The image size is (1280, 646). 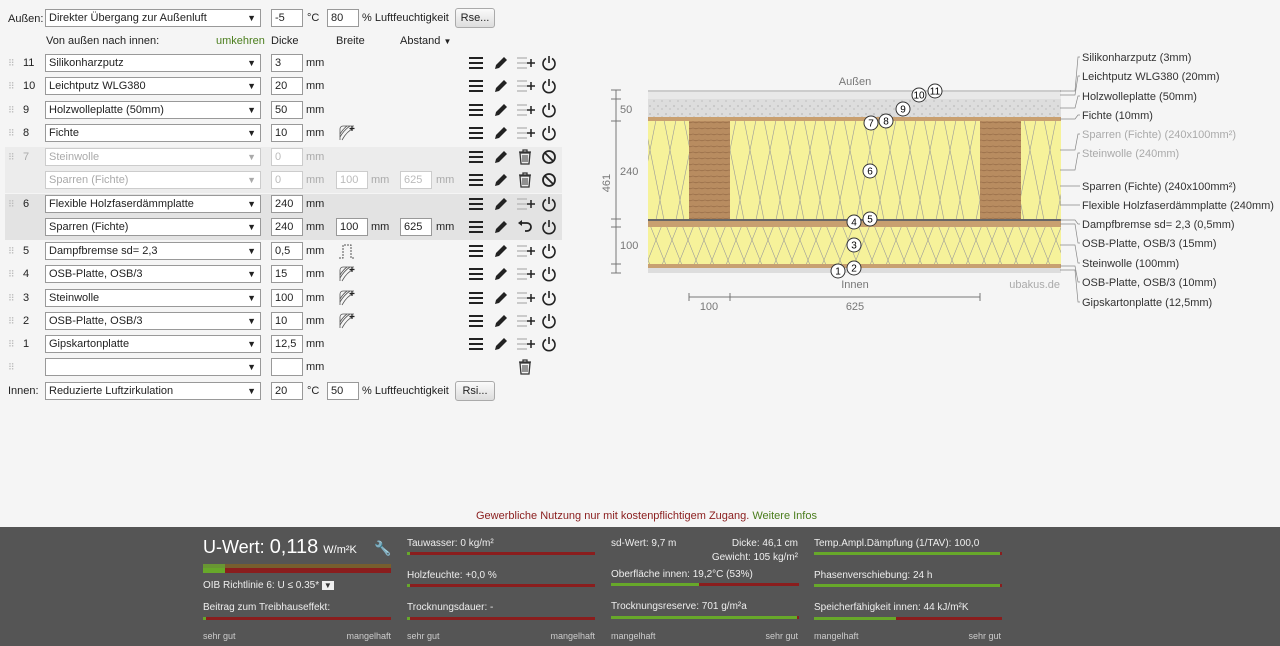 What do you see at coordinates (416, 227) in the screenshot?
I see `layer-spacing-input: 625` at bounding box center [416, 227].